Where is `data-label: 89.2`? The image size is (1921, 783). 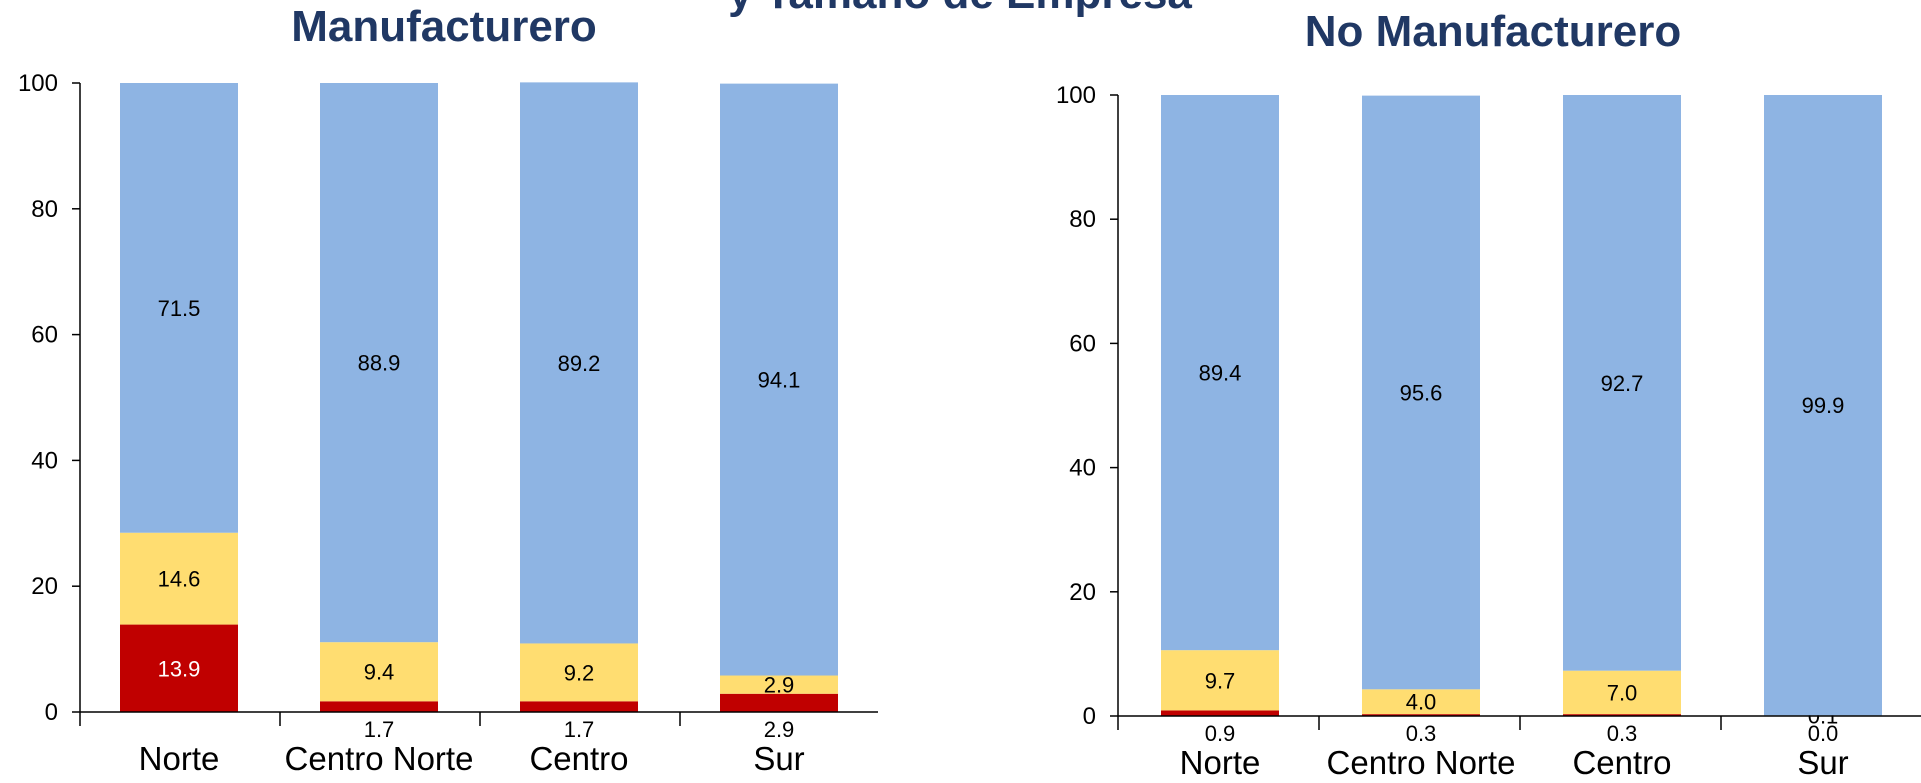 data-label: 89.2 is located at coordinates (579, 363).